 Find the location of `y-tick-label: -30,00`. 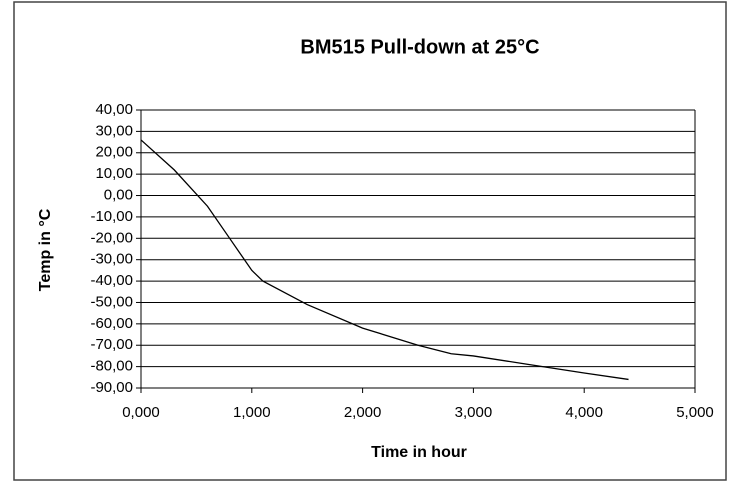

y-tick-label: -30,00 is located at coordinates (111, 259).